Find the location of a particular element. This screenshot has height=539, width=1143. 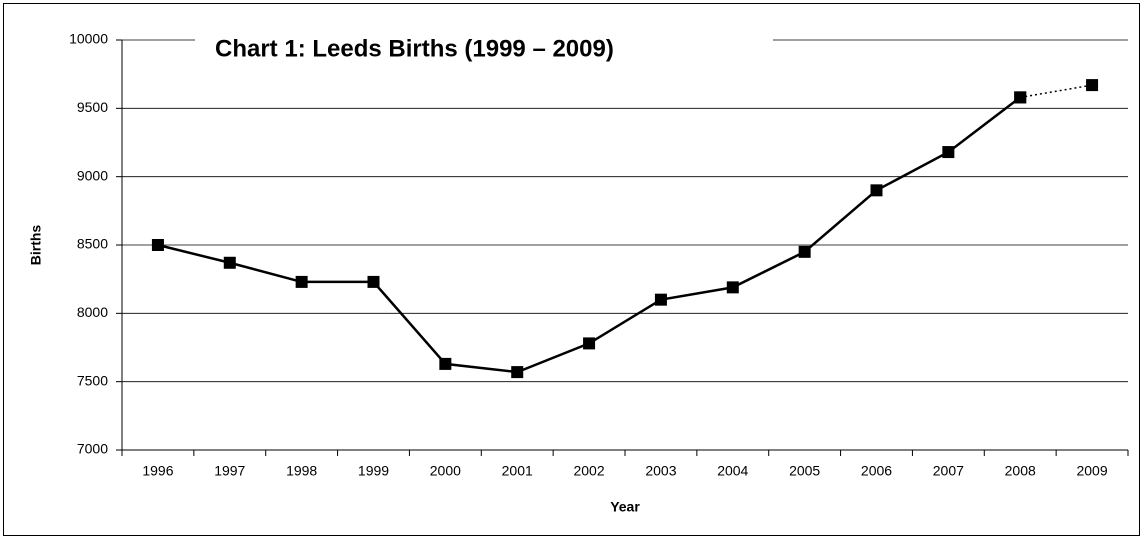

x-tick-label: 2004 is located at coordinates (732, 471).